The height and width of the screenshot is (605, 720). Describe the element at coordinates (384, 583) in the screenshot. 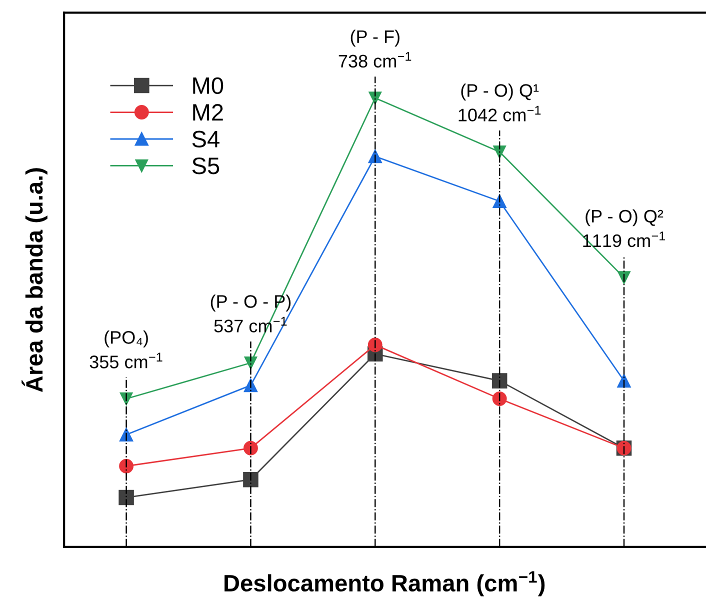

I see `x-axis-title: Deslocamento Raman (cm$^{−1}$)` at that location.